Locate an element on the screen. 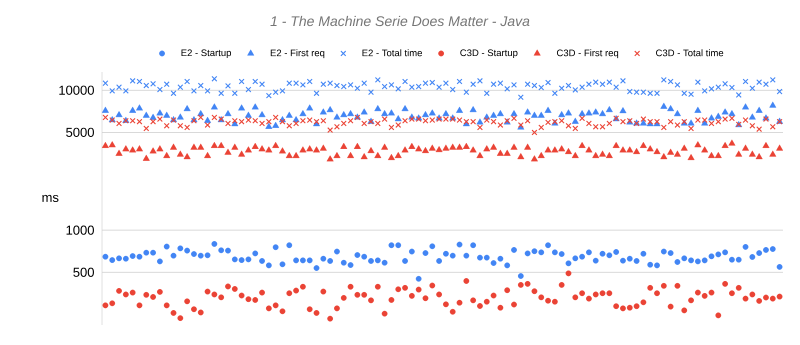 This screenshot has height=345, width=800. chart-title: 1 - The Machine Serie Does Matter - Java is located at coordinates (400, 21).